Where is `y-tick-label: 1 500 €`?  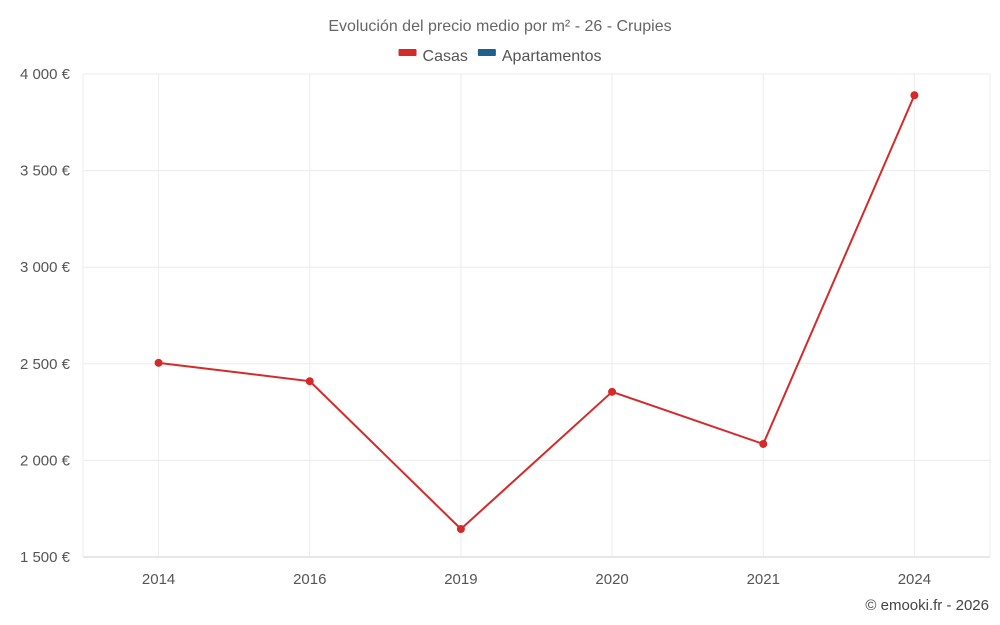 y-tick-label: 1 500 € is located at coordinates (45, 557).